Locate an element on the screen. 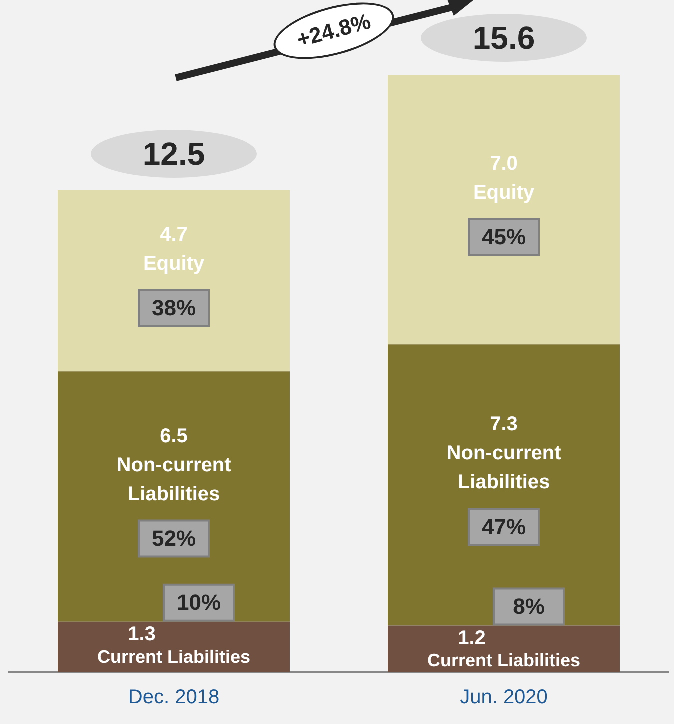 This screenshot has width=674, height=724. series-label: Equity is located at coordinates (174, 264).